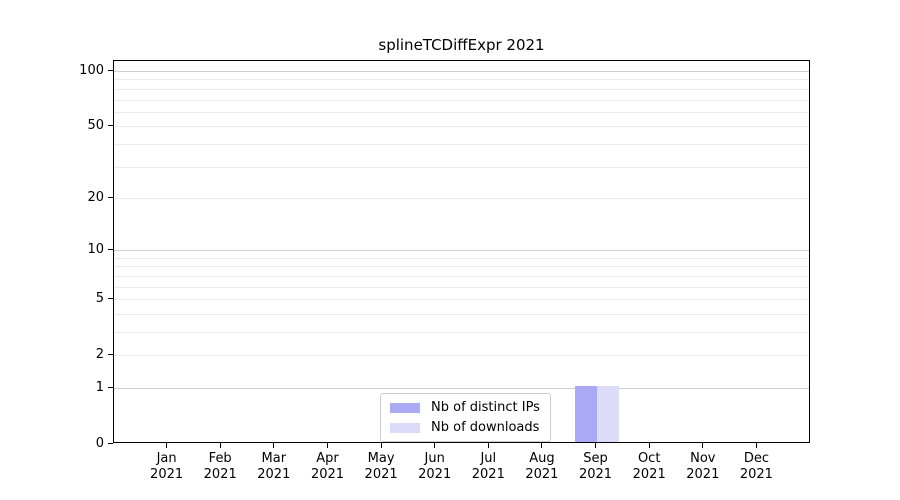 Image resolution: width=900 pixels, height=500 pixels. Describe the element at coordinates (91, 70) in the screenshot. I see `y-tick-label: 100` at that location.